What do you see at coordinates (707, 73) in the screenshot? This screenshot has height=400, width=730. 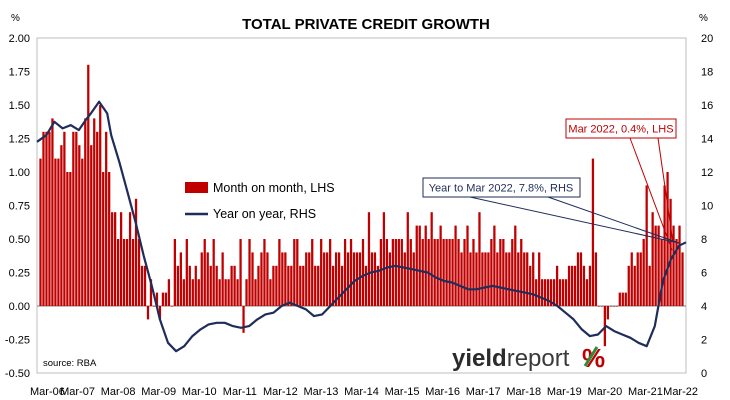 I see `right-tick-label: 18` at bounding box center [707, 73].